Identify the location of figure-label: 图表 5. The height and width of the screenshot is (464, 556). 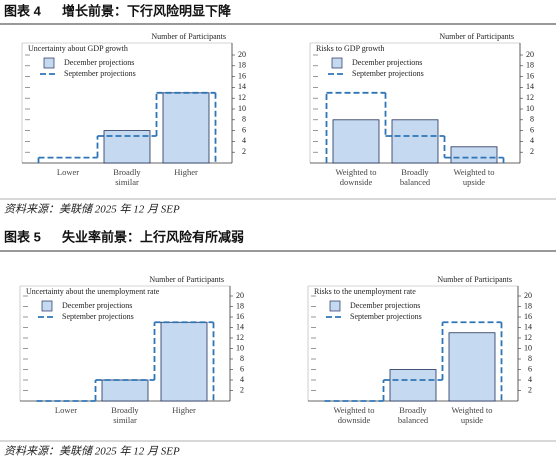
(22, 236).